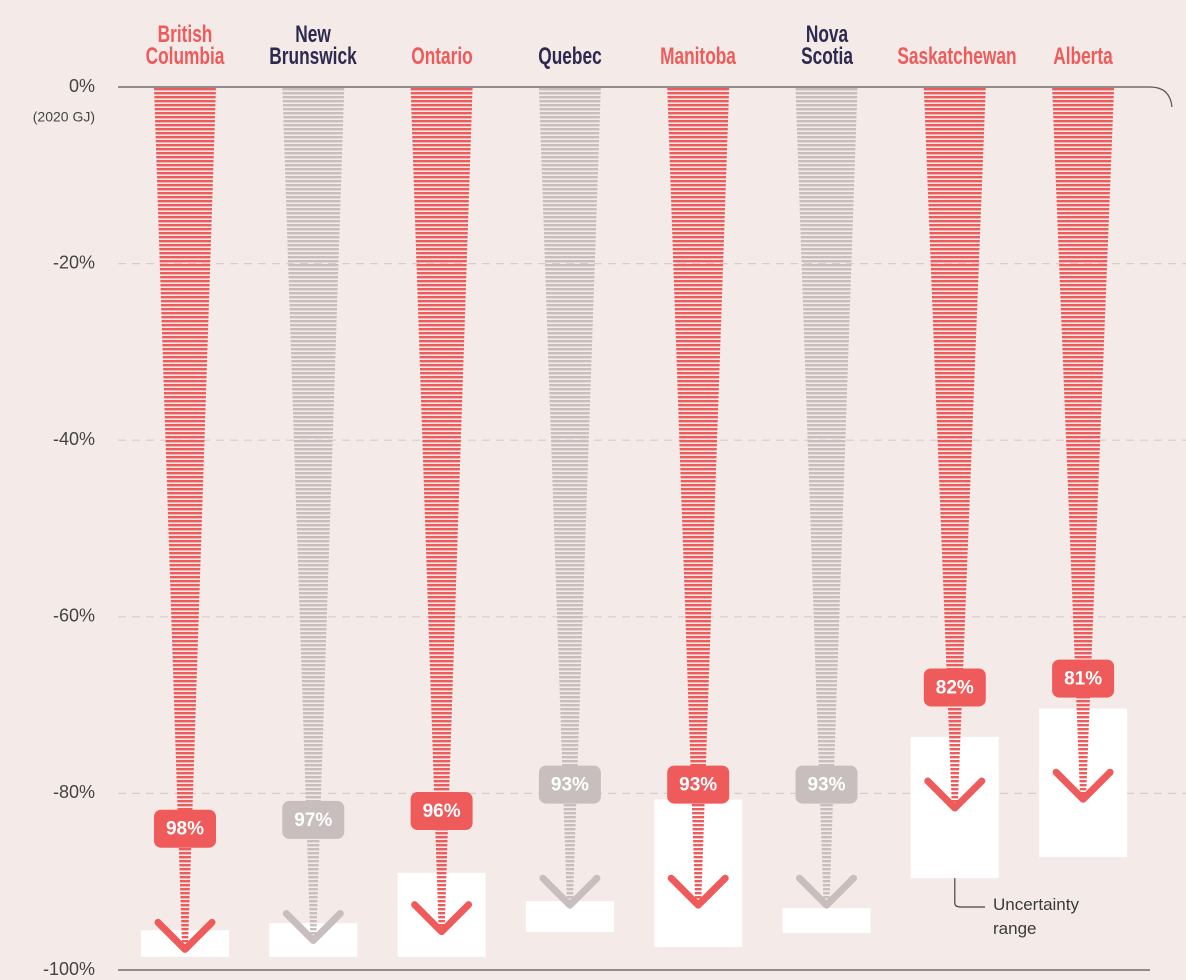 This screenshot has width=1186, height=980. Describe the element at coordinates (74, 792) in the screenshot. I see `y-tick-label: -80%` at that location.